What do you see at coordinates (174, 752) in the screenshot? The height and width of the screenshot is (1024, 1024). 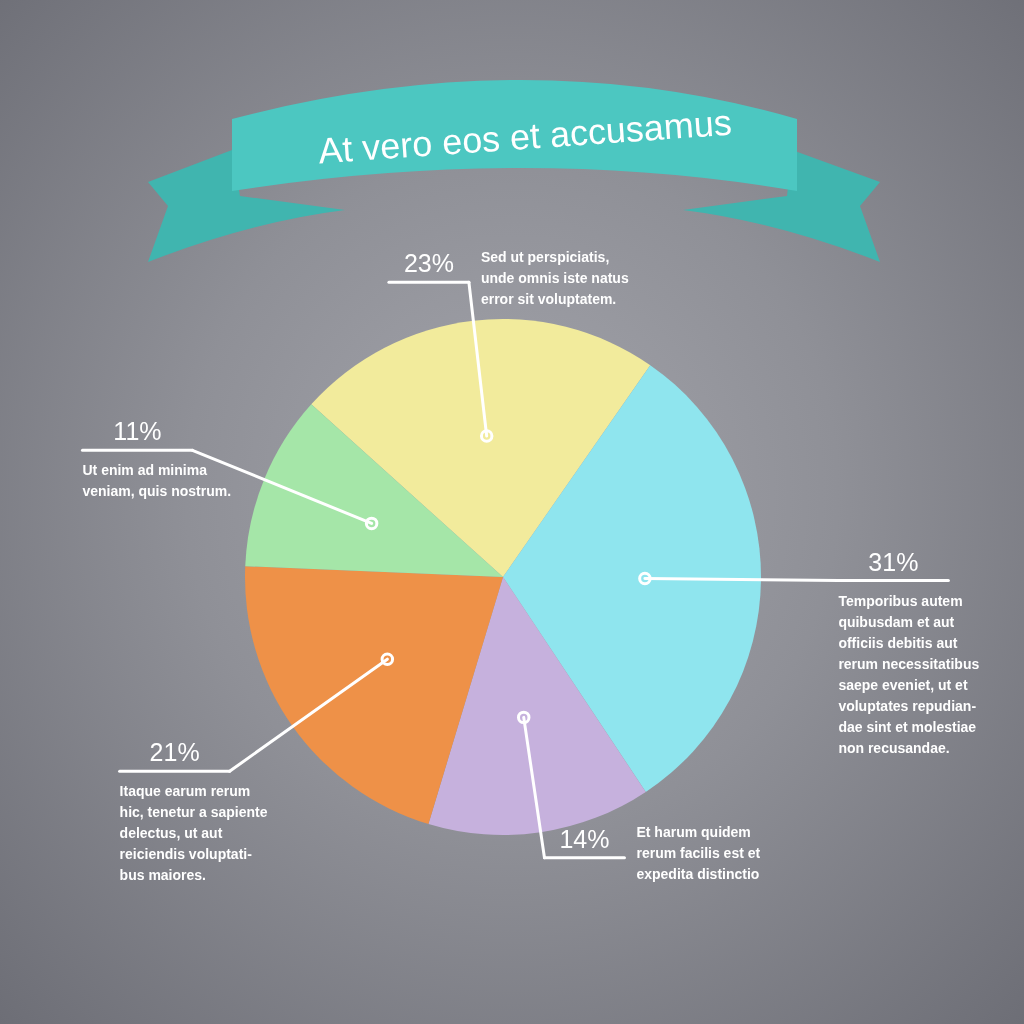 I see `data-label: 21%` at bounding box center [174, 752].